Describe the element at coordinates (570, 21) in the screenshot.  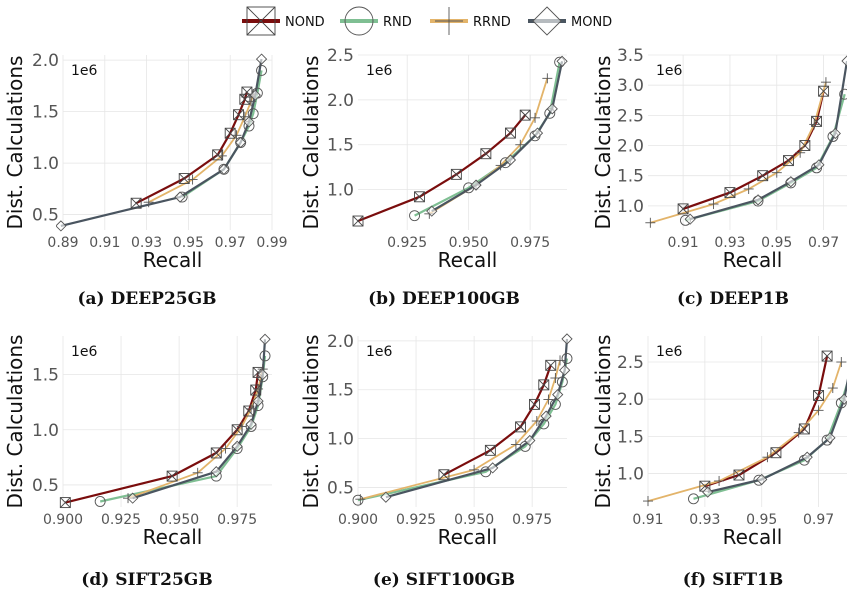
I see `legend-item-mond: MOND` at that location.